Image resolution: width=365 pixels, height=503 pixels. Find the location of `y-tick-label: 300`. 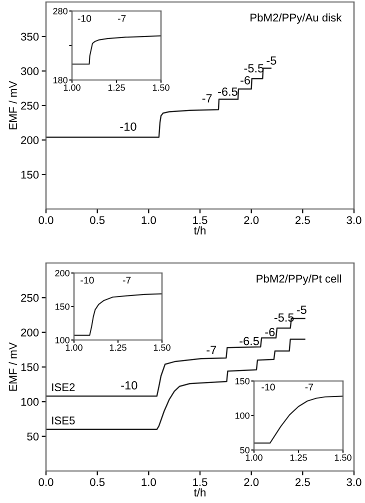

y-tick-label: 300 is located at coordinates (29, 71).